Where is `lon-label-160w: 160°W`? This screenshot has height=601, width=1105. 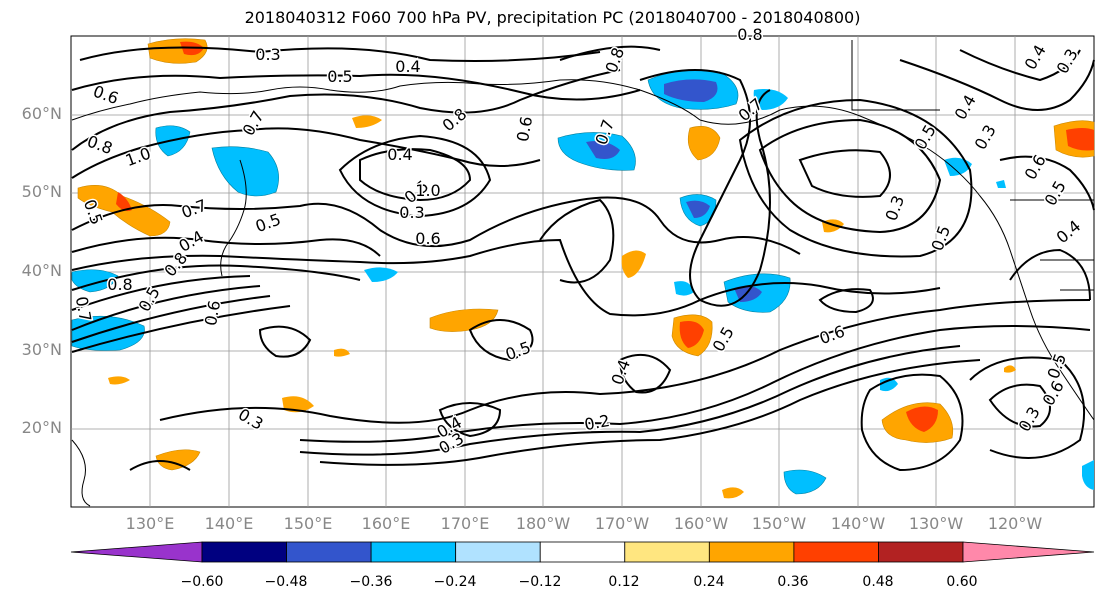
lon-label-160w: 160°W is located at coordinates (701, 523).